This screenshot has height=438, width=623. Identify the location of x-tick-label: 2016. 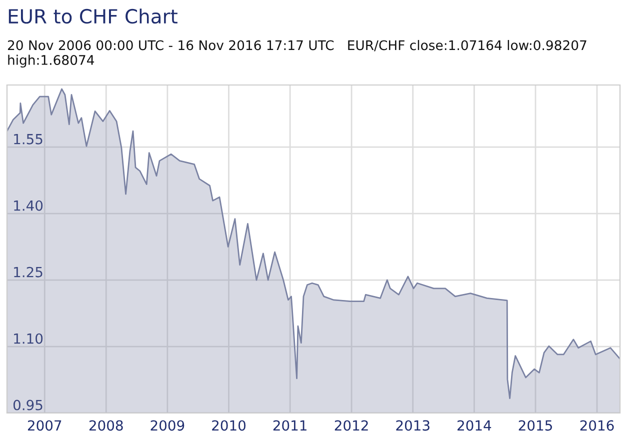
(597, 425).